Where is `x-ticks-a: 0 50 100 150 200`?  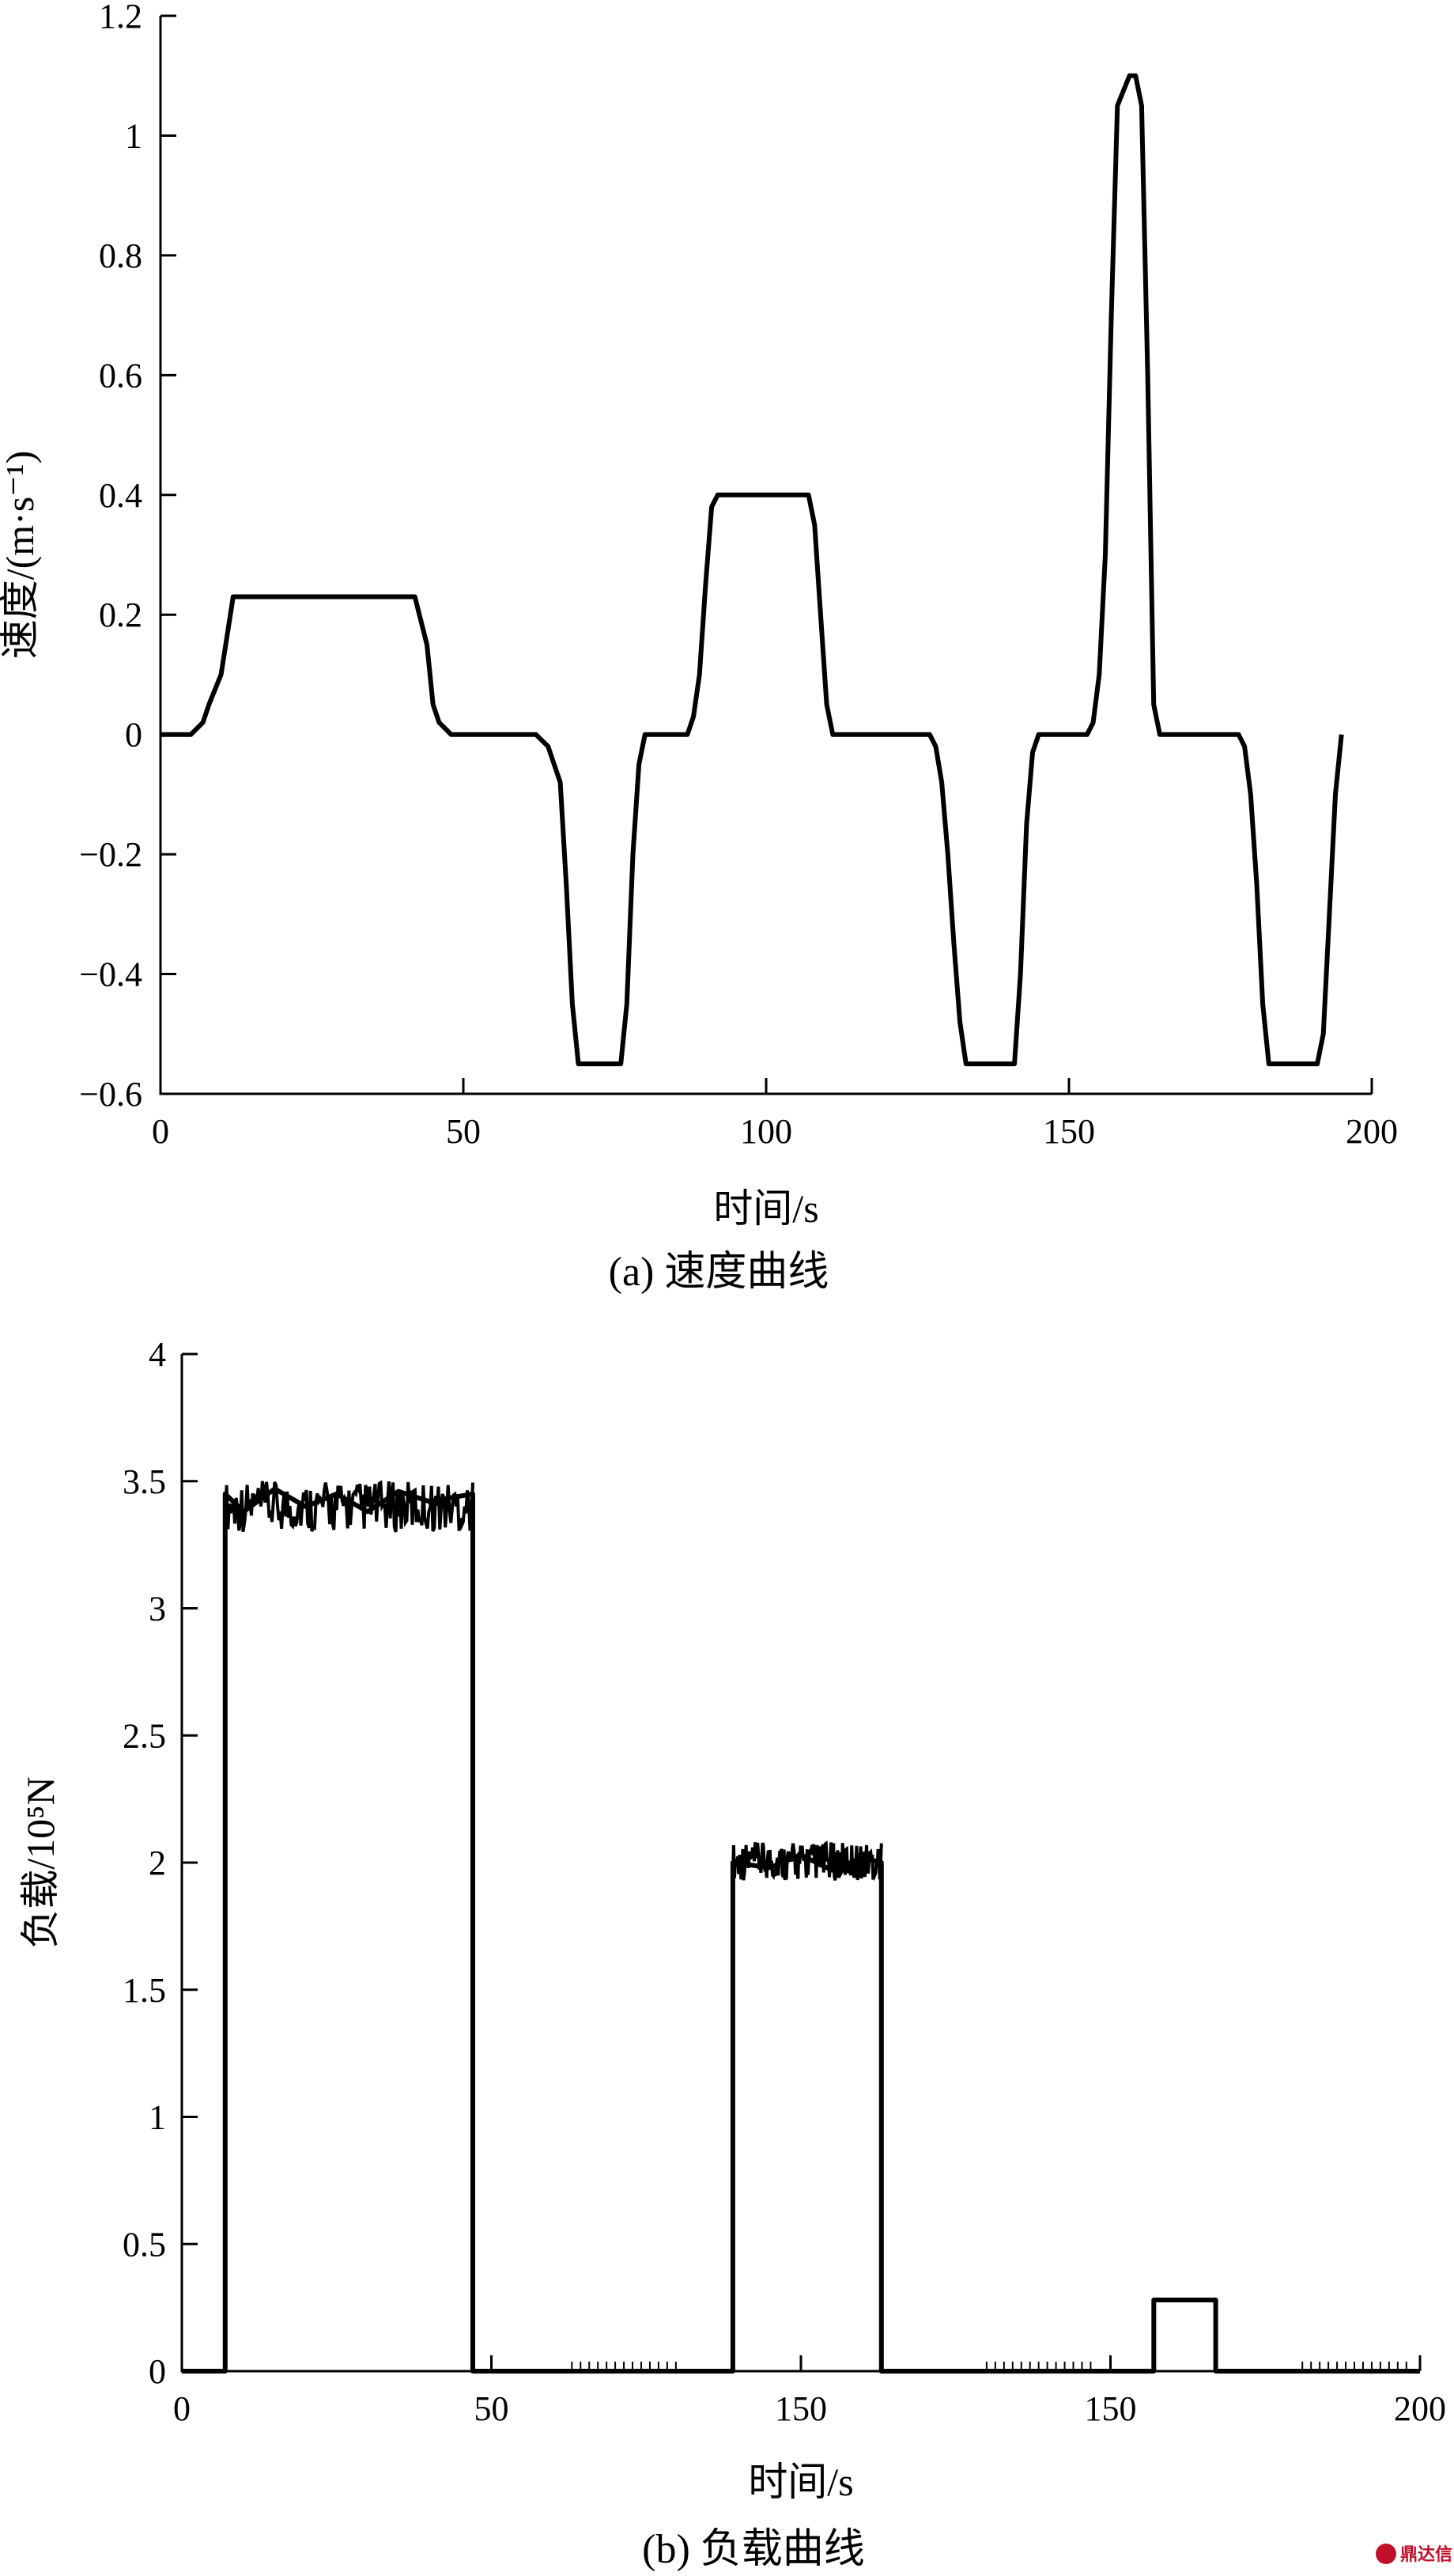
x-ticks-a: 0 50 100 150 200 is located at coordinates (775, 1115).